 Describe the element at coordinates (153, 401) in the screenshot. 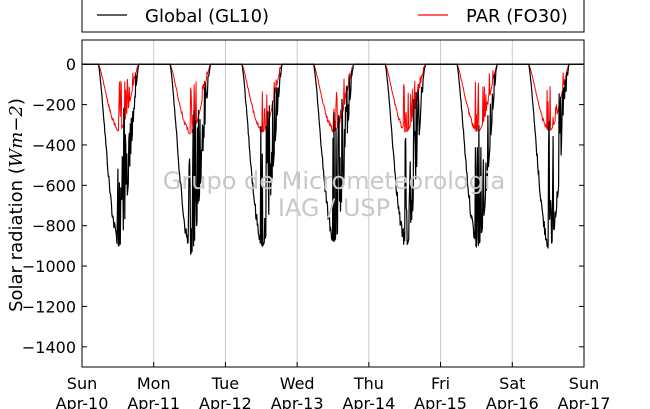

I see `x-tick-label-date: Apr-11` at that location.